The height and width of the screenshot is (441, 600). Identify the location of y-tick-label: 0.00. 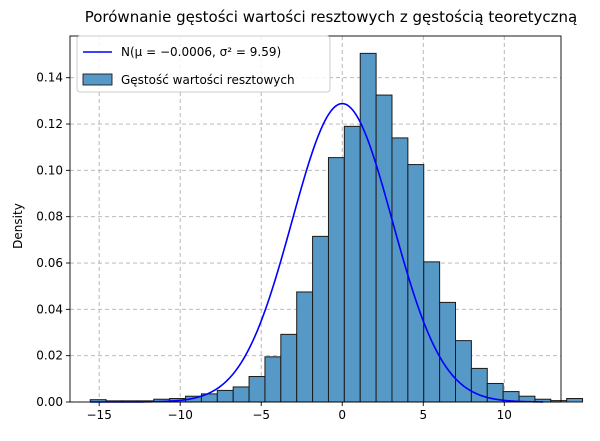
(49, 402).